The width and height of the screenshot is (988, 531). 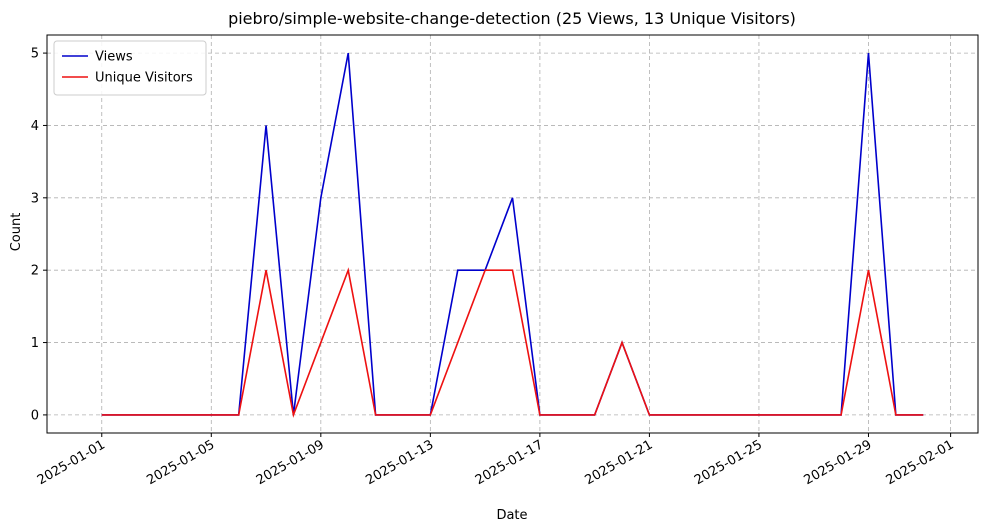 I want to click on y-tick-label: 2, so click(x=35, y=271).